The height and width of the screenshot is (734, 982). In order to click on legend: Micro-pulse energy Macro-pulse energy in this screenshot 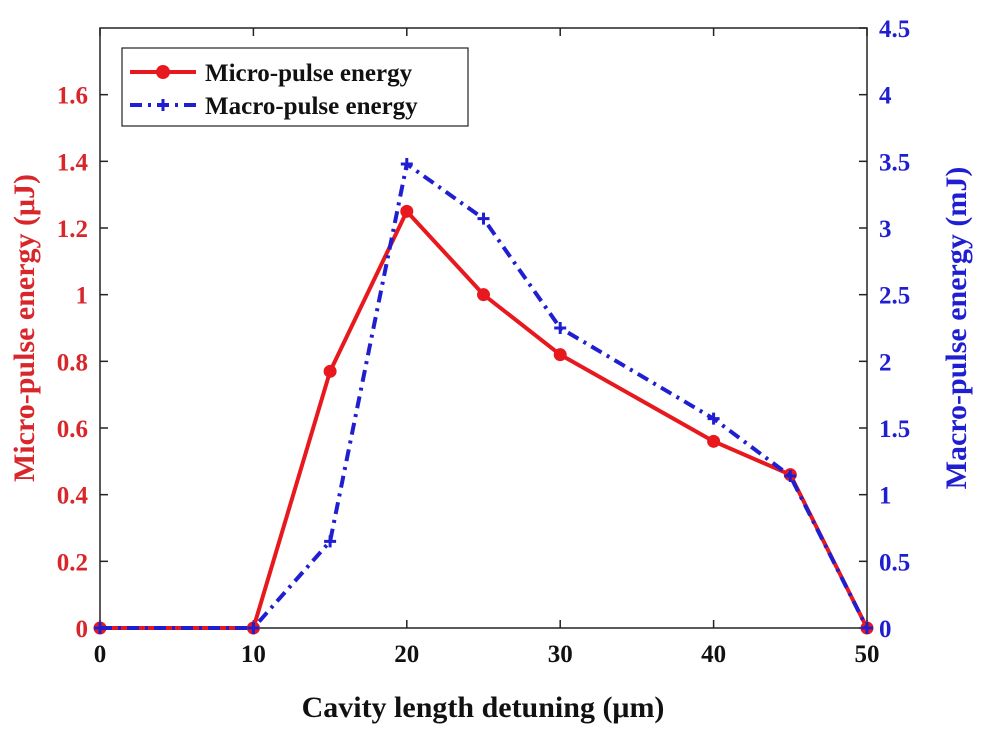, I will do `click(295, 87)`.